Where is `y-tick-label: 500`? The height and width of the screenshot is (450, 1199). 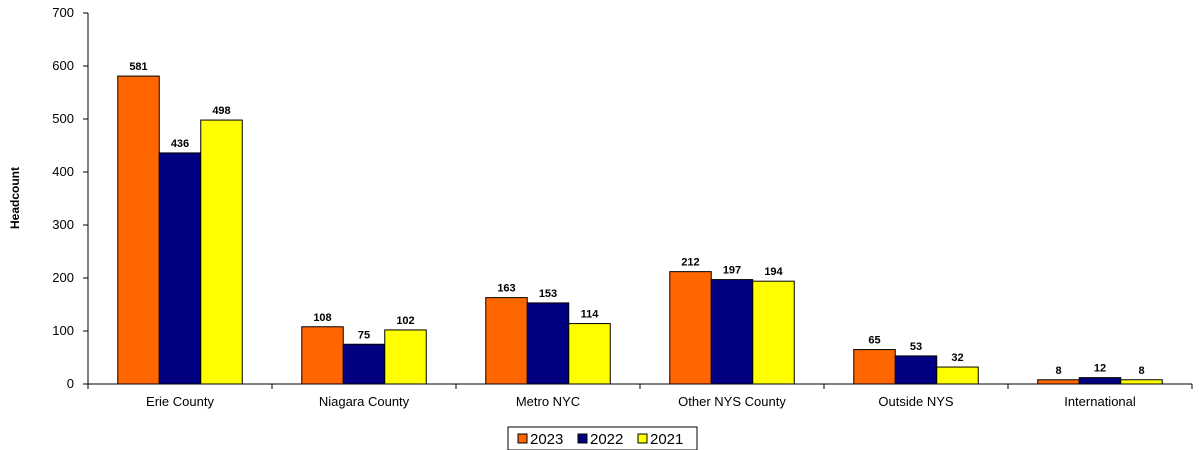
y-tick-label: 500 is located at coordinates (63, 118).